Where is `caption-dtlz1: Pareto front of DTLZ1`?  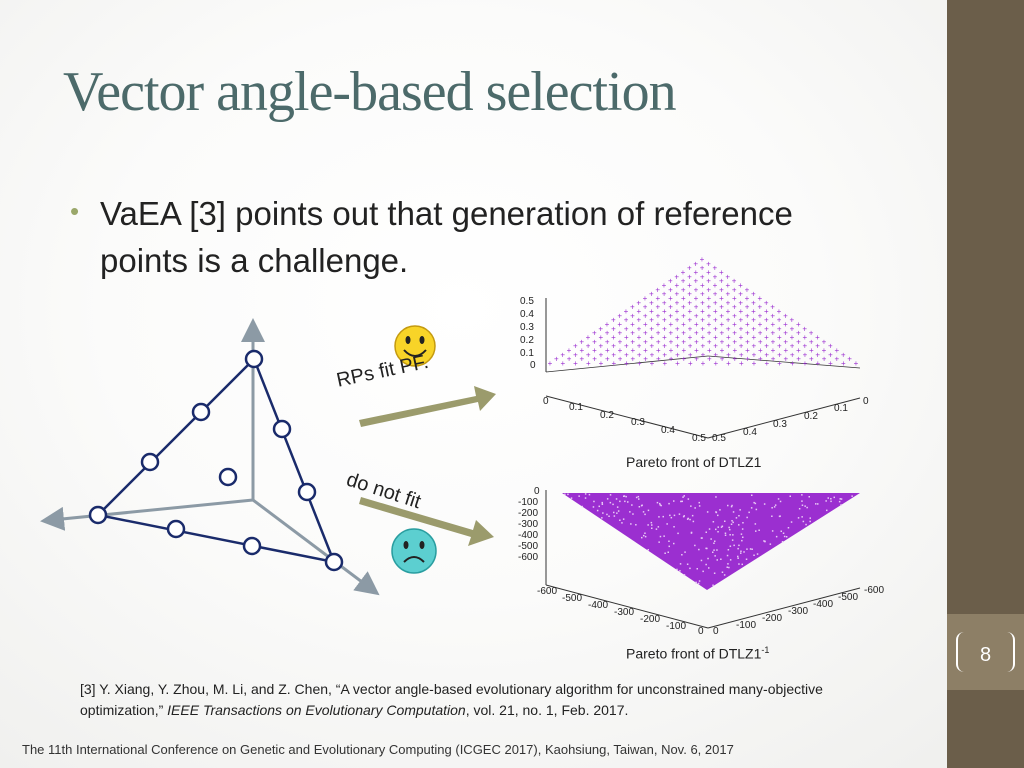 caption-dtlz1: Pareto front of DTLZ1 is located at coordinates (694, 462).